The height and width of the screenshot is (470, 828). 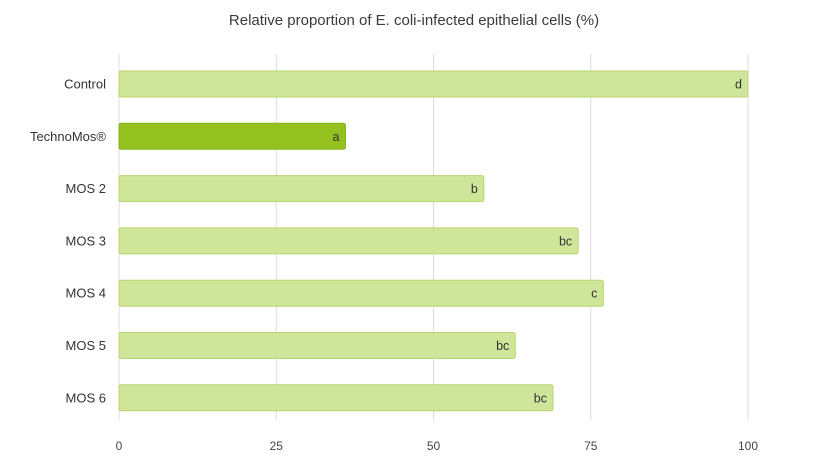 I want to click on bar-data-label: a, so click(x=335, y=137).